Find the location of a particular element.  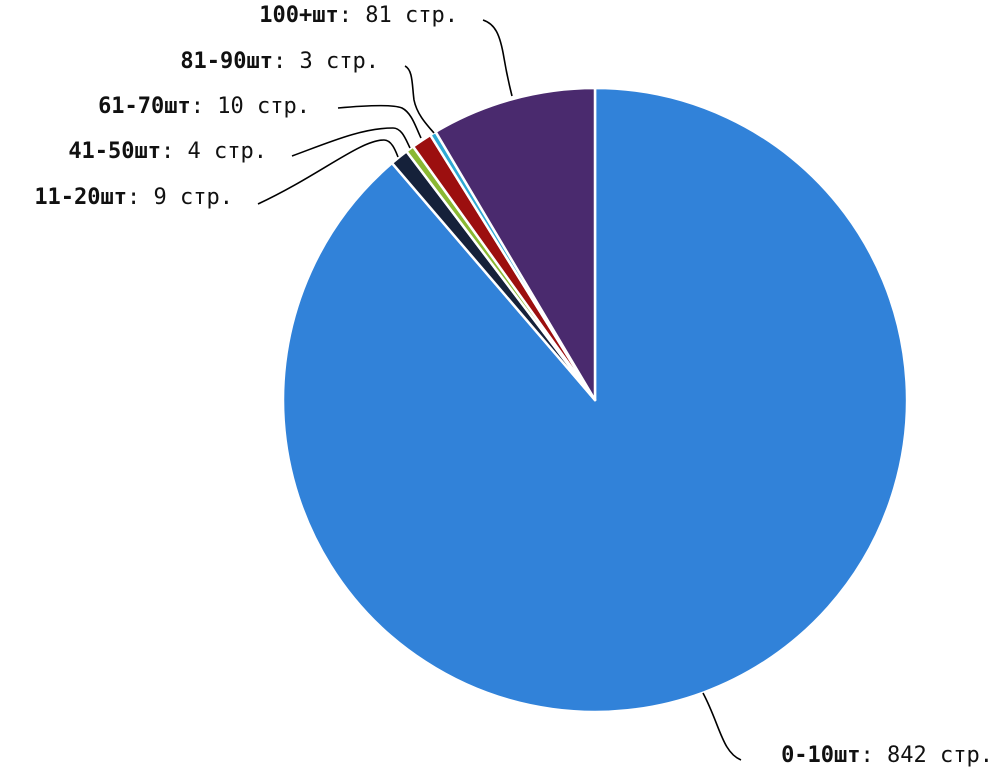

slice-label-value: : 10 стр. is located at coordinates (250, 106).